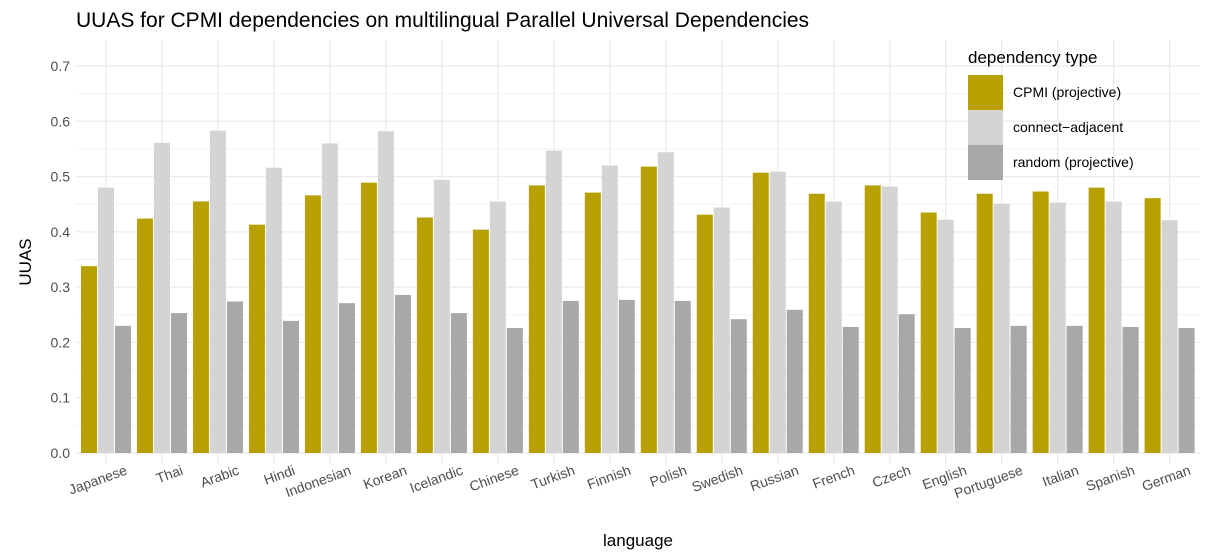 This screenshot has width=1208, height=553. I want to click on legend-label: random (projective), so click(1073, 162).